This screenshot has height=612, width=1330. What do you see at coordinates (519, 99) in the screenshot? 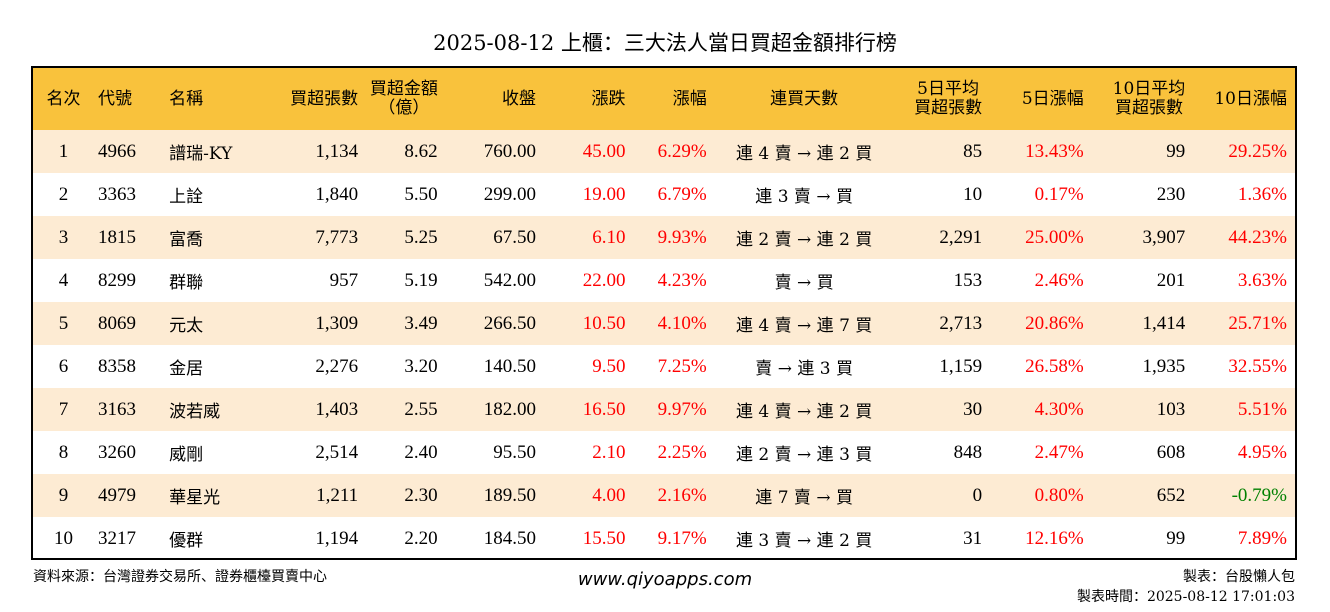
I see `header-close: 收盤` at bounding box center [519, 99].